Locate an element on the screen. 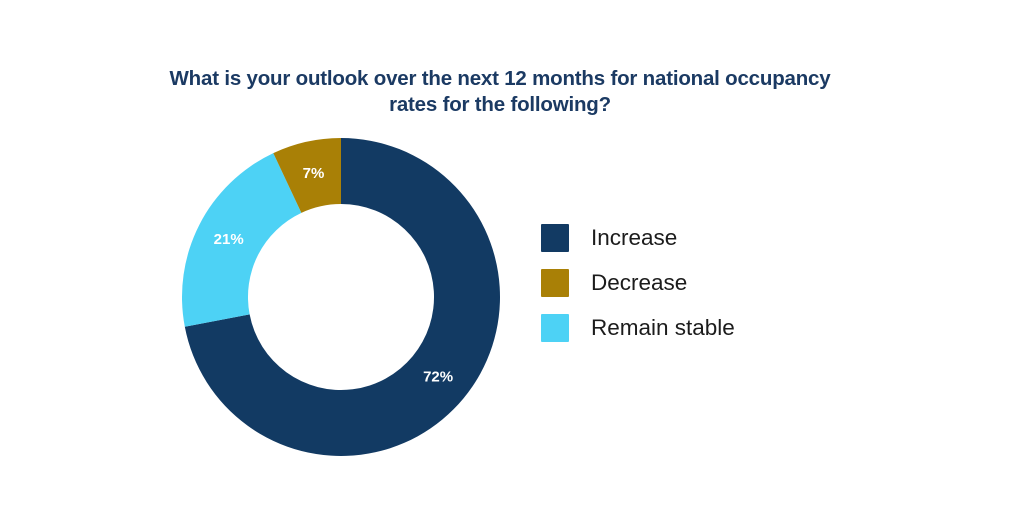 The height and width of the screenshot is (512, 1024). legend-swatch-remain-stable is located at coordinates (555, 328).